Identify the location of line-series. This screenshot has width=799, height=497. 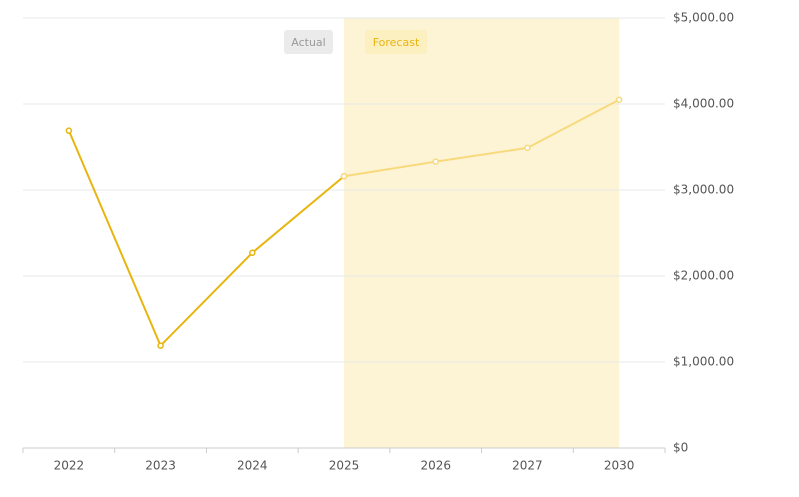
(481, 138).